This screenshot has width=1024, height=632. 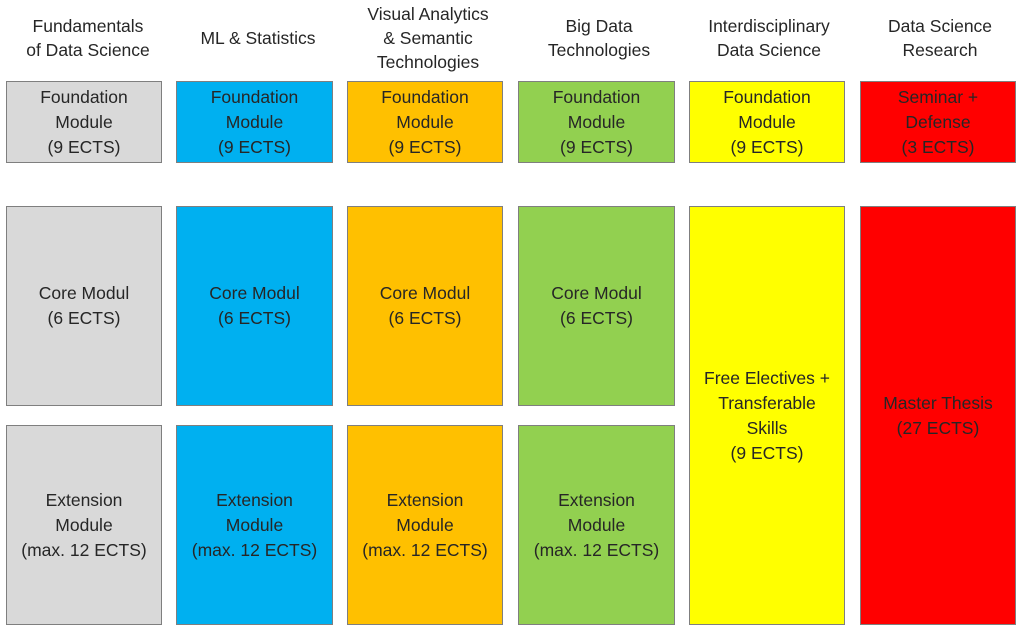 What do you see at coordinates (596, 122) in the screenshot?
I see `foundation-module-big-data: Foundation Module (9 ECTS)` at bounding box center [596, 122].